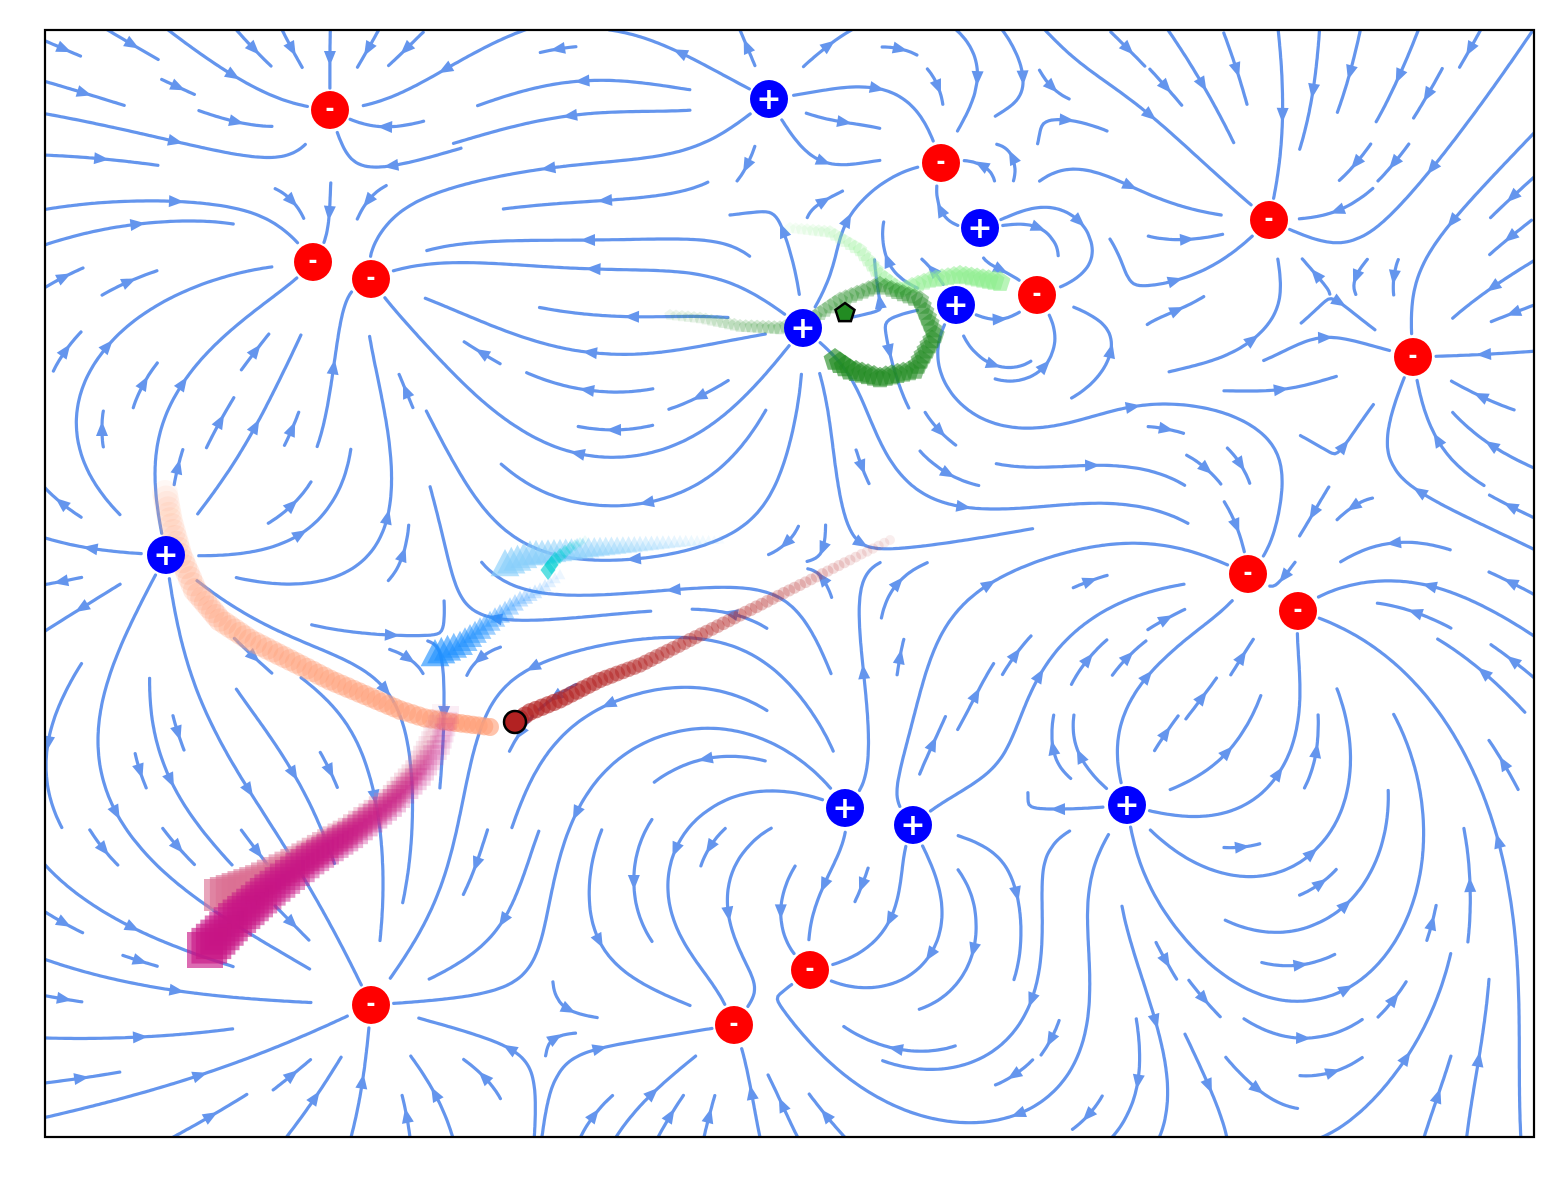  What do you see at coordinates (1037, 295) in the screenshot?
I see `negative-charge: -` at bounding box center [1037, 295].